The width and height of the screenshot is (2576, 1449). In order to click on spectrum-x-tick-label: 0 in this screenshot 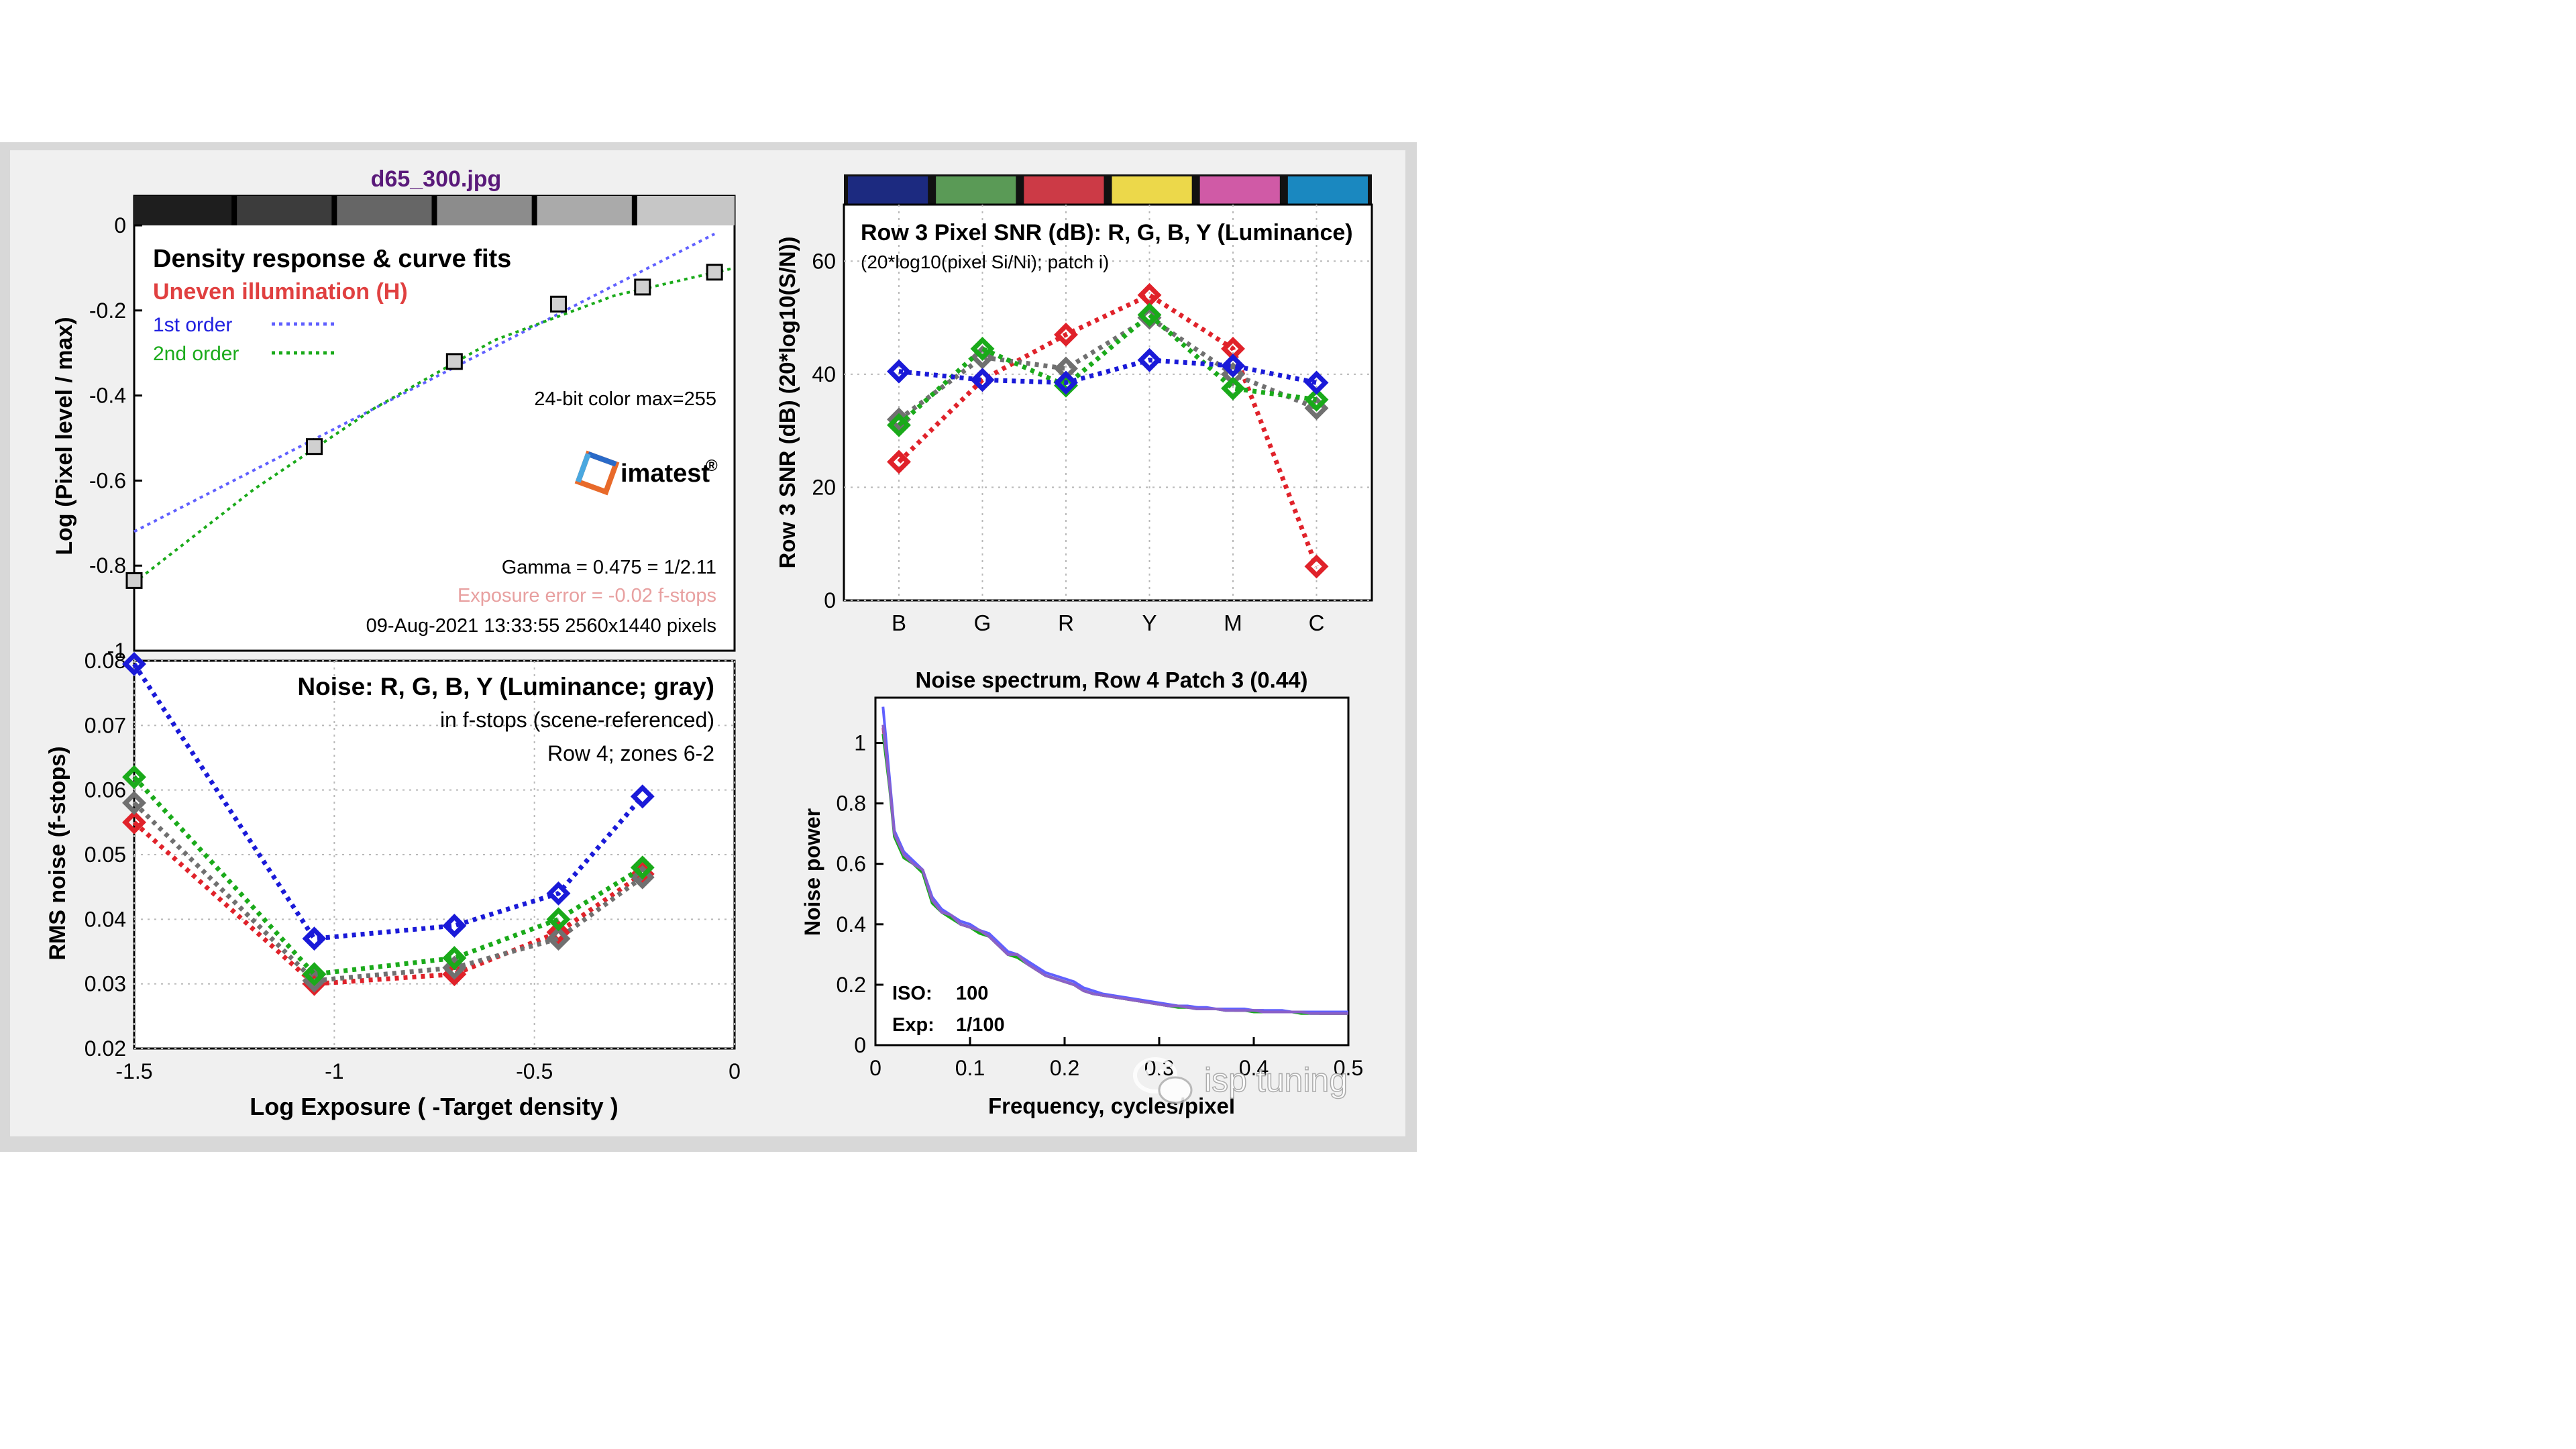, I will do `click(875, 1068)`.